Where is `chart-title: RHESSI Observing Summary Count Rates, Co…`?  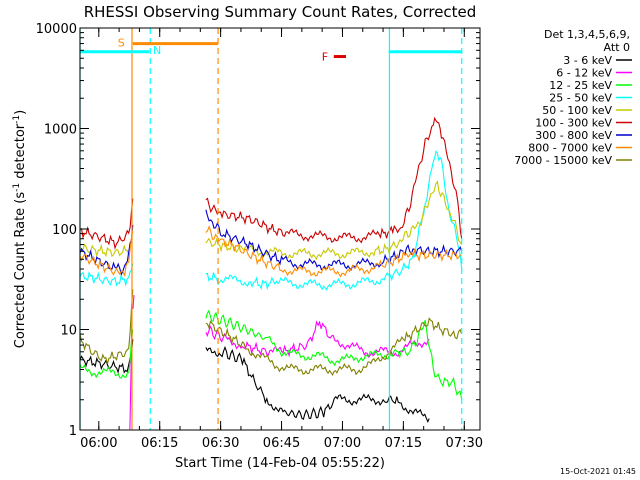 chart-title: RHESSI Observing Summary Count Rates, Co… is located at coordinates (280, 12).